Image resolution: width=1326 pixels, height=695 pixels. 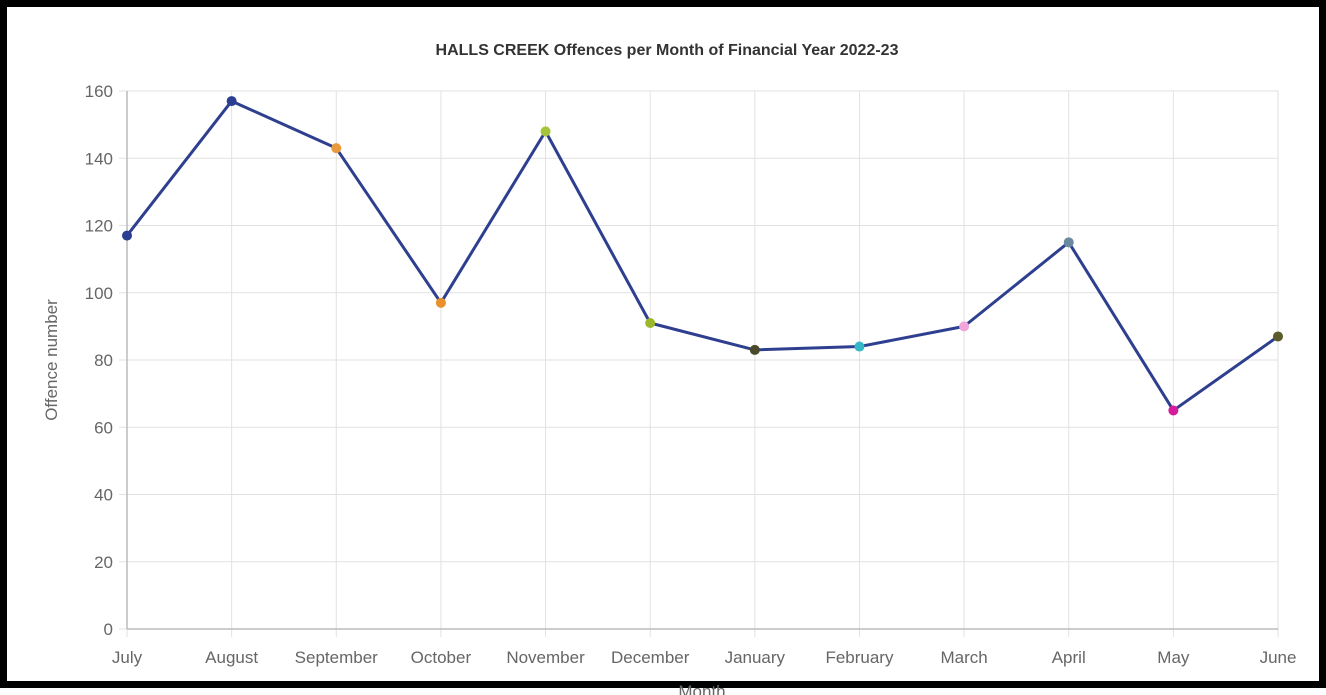 I want to click on y-axis-ticks: 0 20 40 60 80 100 120 140 160, so click(x=99, y=360).